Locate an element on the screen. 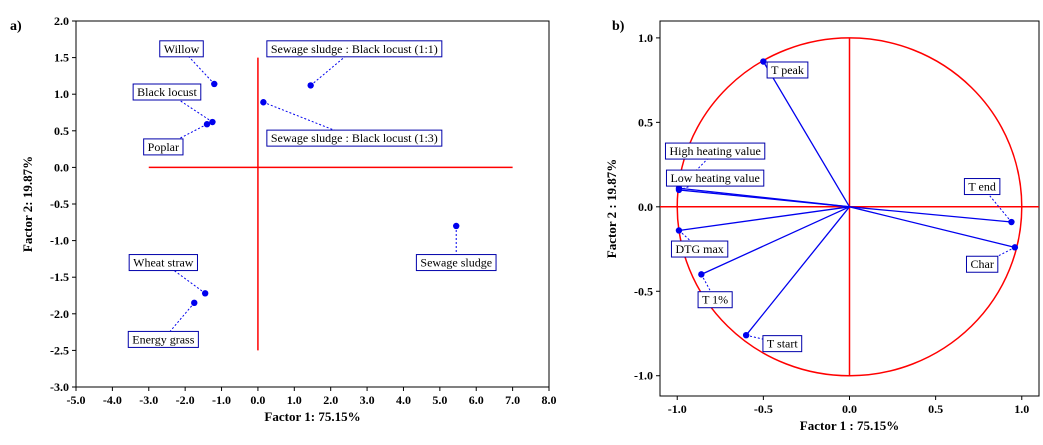 This screenshot has height=445, width=1043. point-label-text: Sewage sludge is located at coordinates (456, 263).